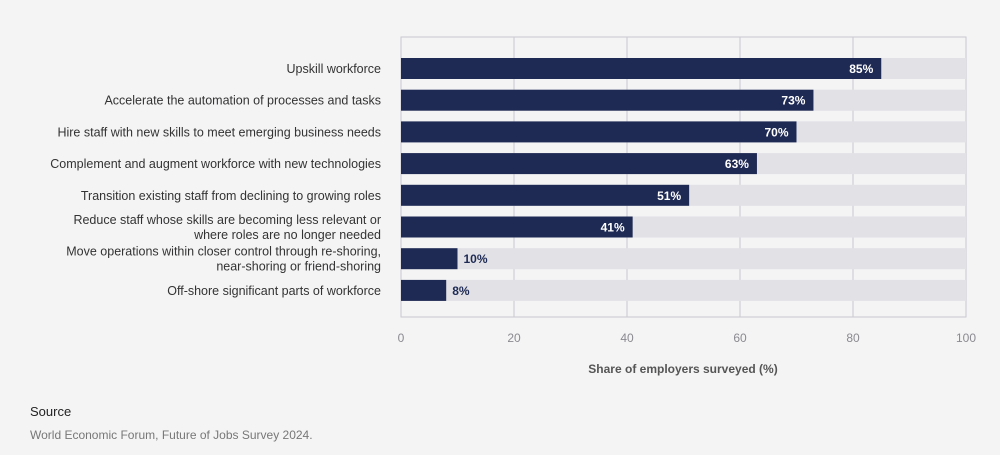 The height and width of the screenshot is (455, 1000). I want to click on data-label: 63%, so click(737, 164).